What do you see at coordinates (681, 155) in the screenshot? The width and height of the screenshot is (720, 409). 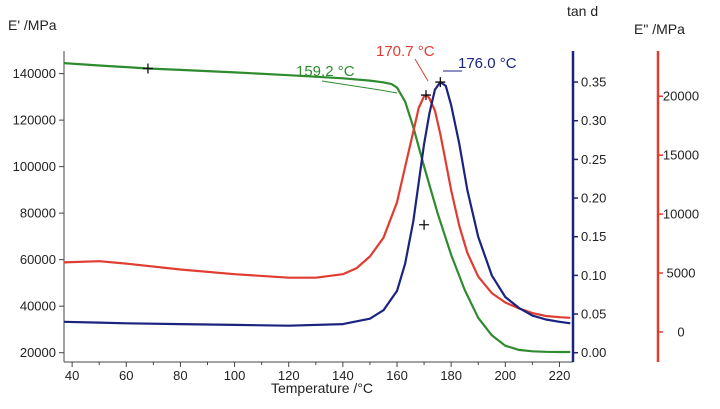 I see `right-tick-label-15000: 15000` at bounding box center [681, 155].